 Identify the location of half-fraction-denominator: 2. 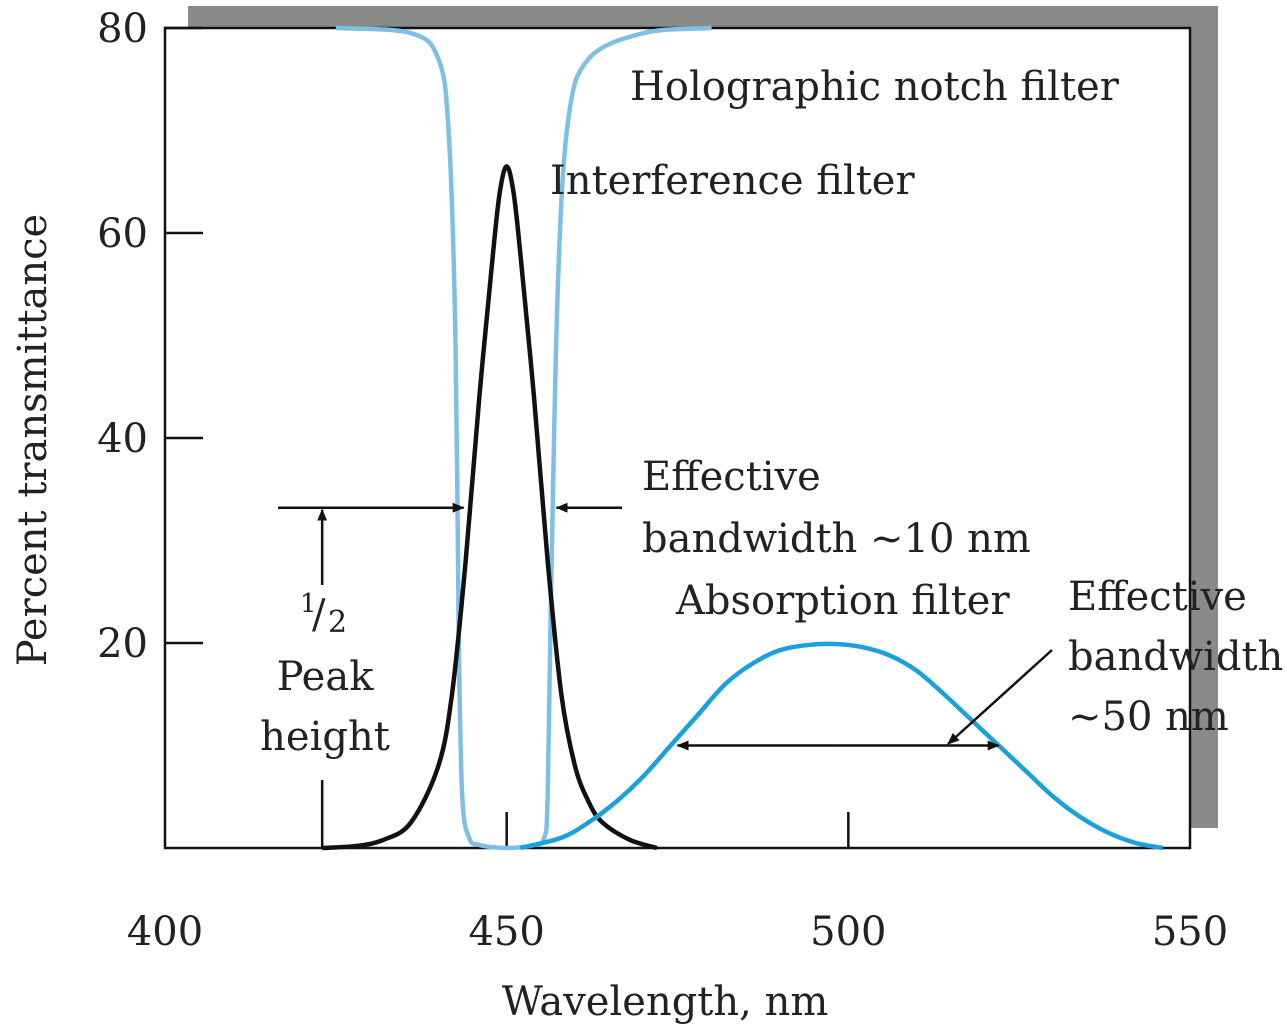
(337, 622).